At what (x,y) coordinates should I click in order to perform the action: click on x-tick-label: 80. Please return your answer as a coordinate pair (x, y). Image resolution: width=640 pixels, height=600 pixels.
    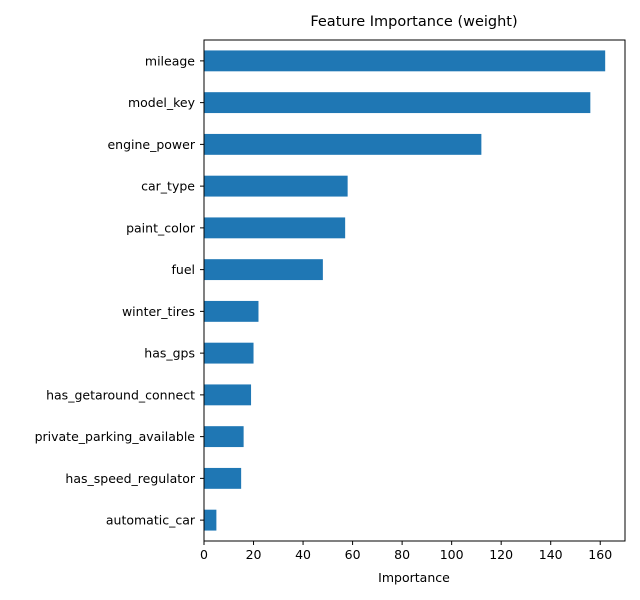
    Looking at the image, I should click on (402, 554).